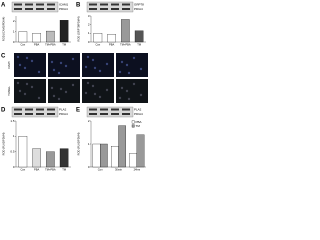 The height and width of the screenshot is (240, 320). Describe the element at coordinates (63, 109) in the screenshot. I see `blot-label: PLA2` at that location.